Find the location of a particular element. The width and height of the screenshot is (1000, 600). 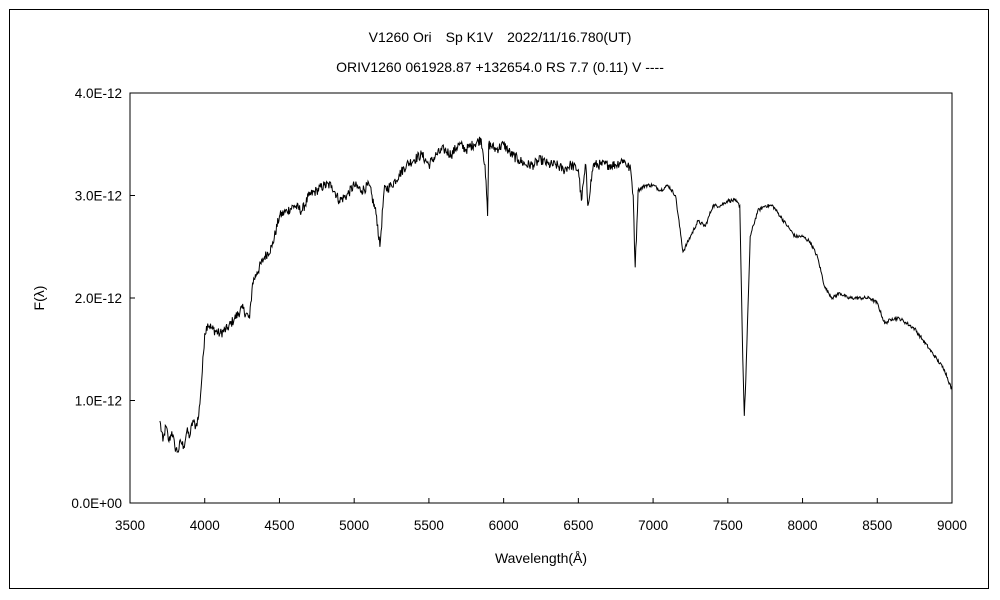

x-tick-label: 8000 is located at coordinates (803, 525).